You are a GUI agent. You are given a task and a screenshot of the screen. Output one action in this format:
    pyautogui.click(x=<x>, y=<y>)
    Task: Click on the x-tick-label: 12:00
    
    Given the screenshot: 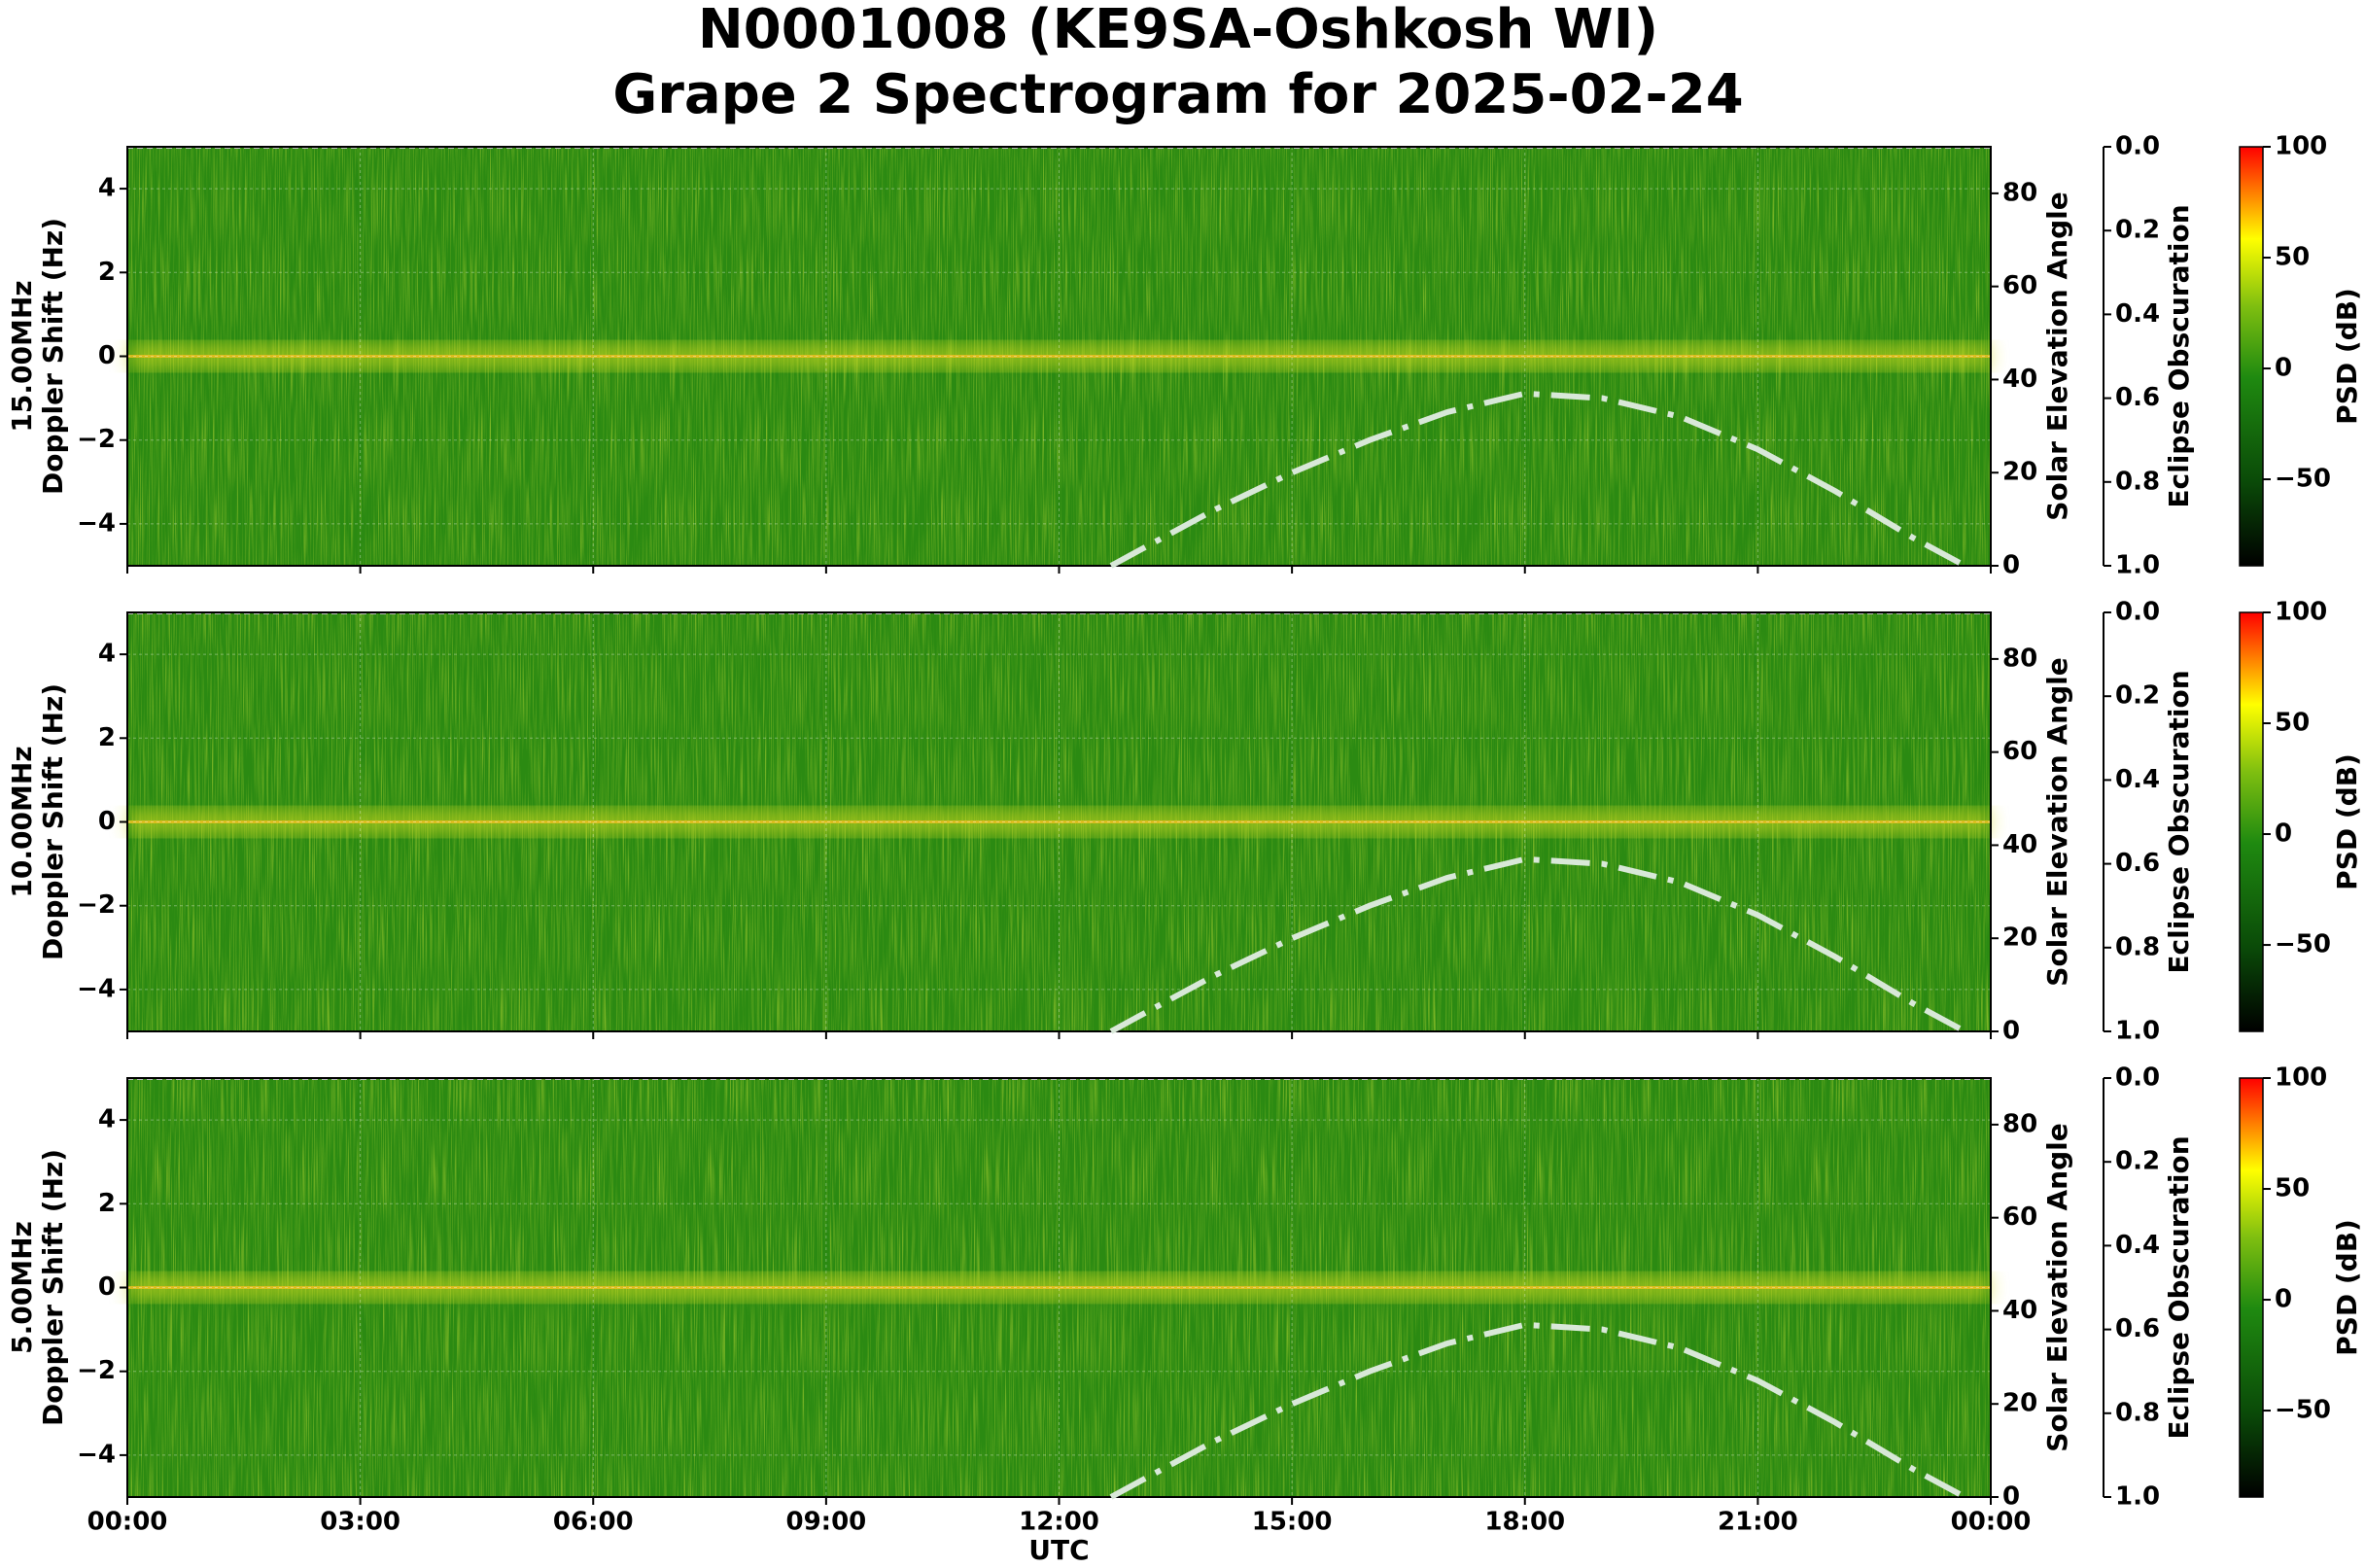 What is the action you would take?
    pyautogui.click(x=1059, y=1522)
    